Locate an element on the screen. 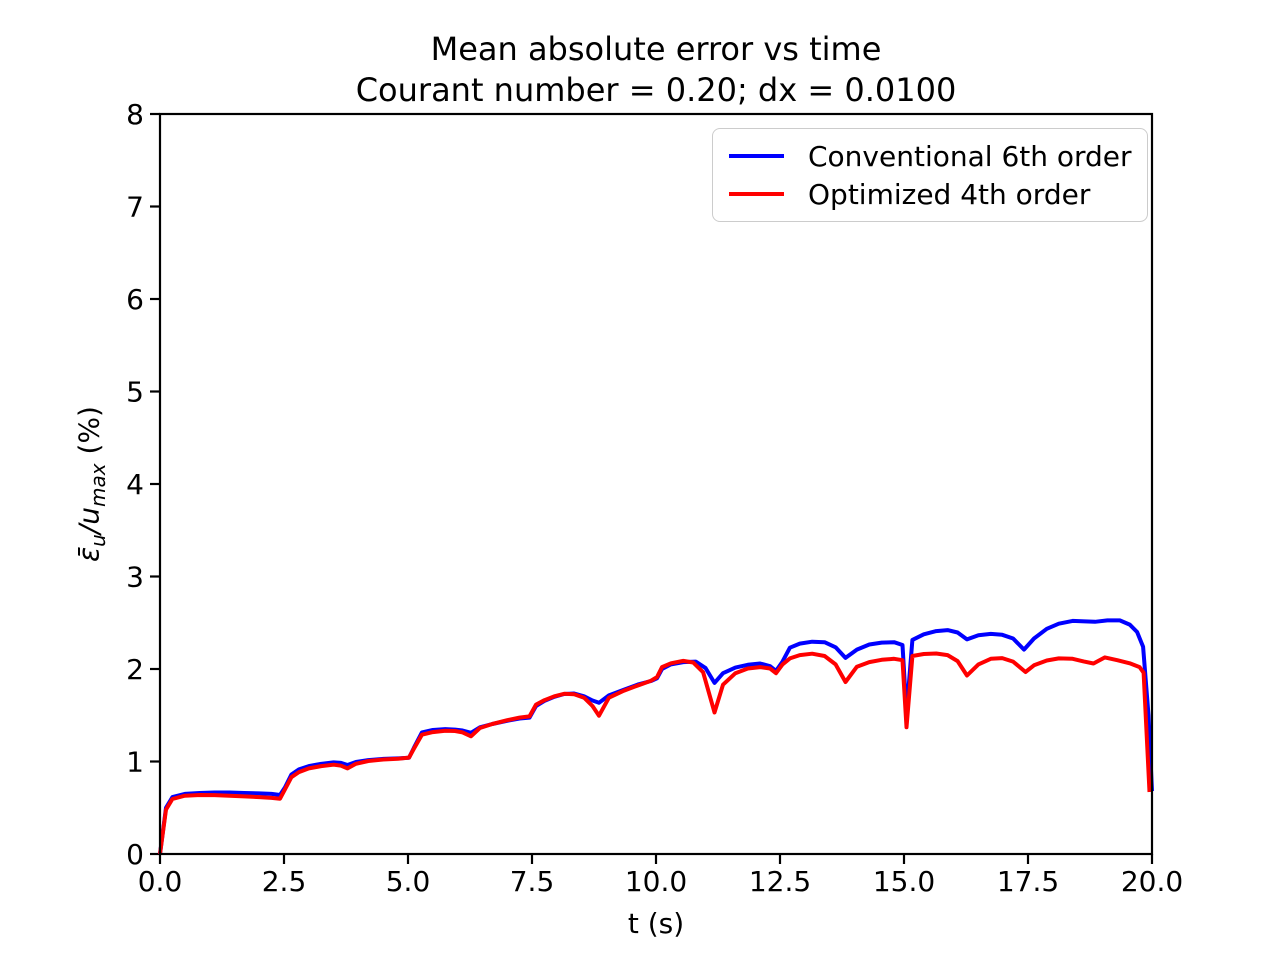 The width and height of the screenshot is (1280, 960). x-tick-label: 0.0 is located at coordinates (160, 881).